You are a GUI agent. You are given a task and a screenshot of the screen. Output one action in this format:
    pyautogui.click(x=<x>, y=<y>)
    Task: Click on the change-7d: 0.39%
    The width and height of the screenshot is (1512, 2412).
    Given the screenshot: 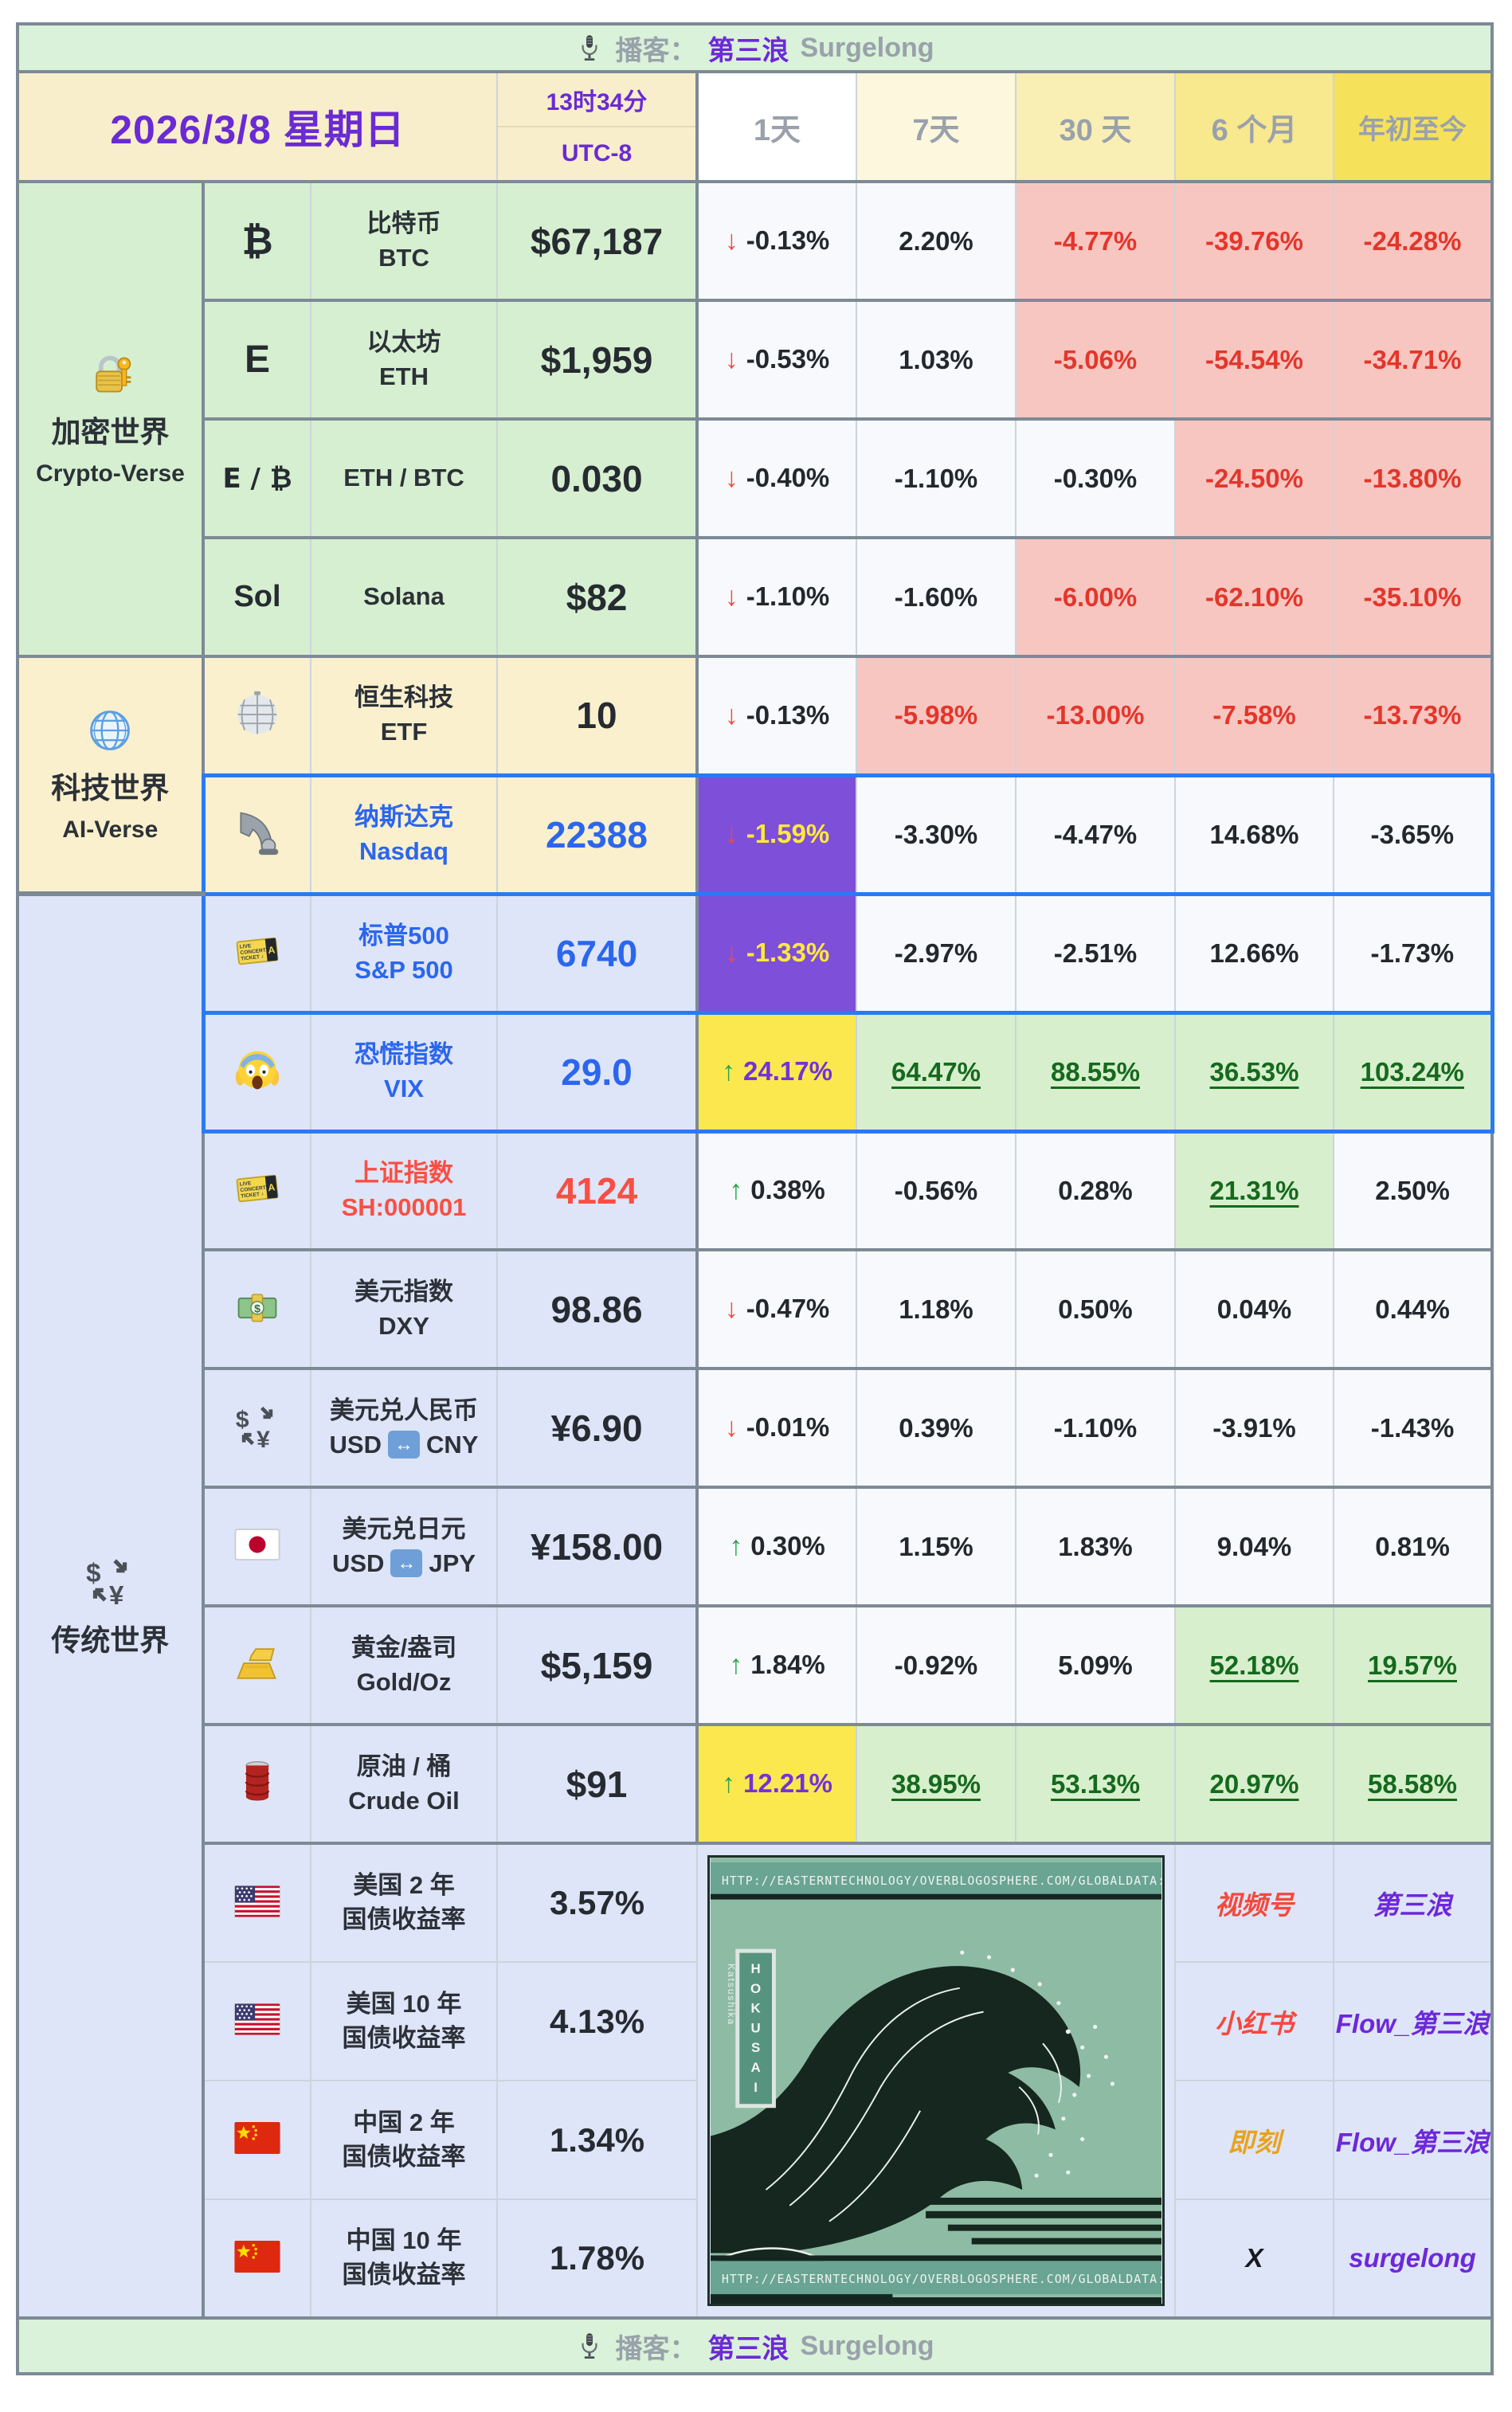 What is the action you would take?
    pyautogui.click(x=936, y=1428)
    